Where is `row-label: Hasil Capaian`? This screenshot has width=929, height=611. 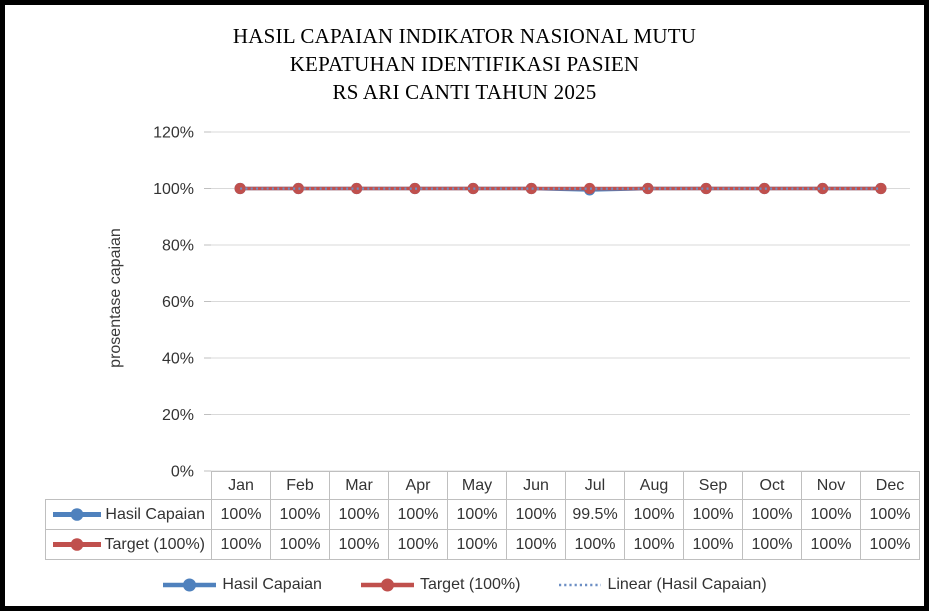
row-label: Hasil Capaian is located at coordinates (155, 514).